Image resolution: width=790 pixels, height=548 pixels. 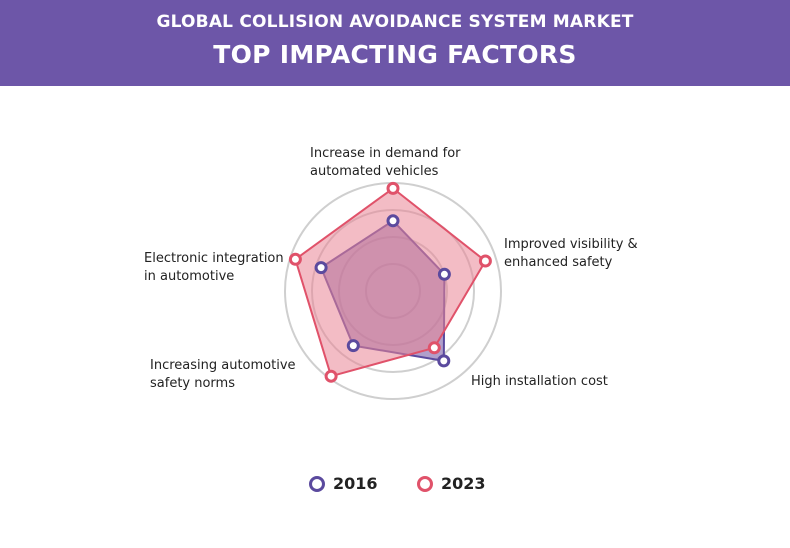 What do you see at coordinates (425, 483) in the screenshot?
I see `legend-marker-2023` at bounding box center [425, 483].